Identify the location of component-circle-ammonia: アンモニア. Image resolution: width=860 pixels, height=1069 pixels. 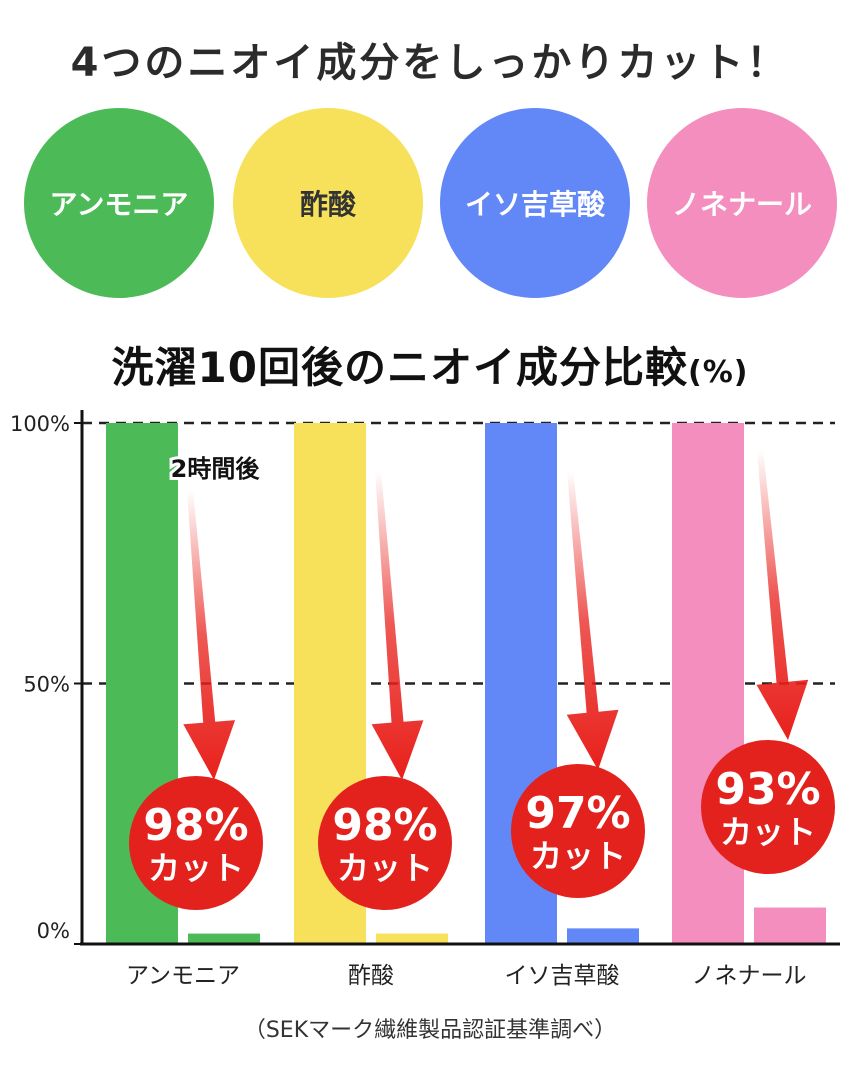
(119, 203).